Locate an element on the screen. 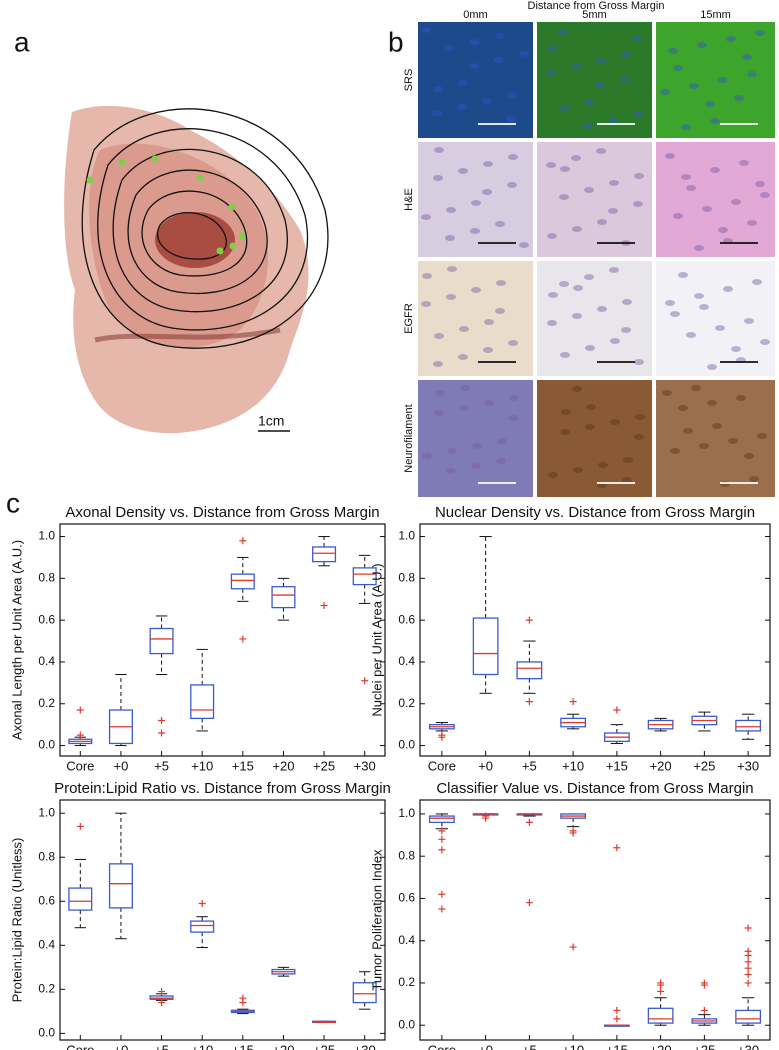 This screenshot has width=779, height=1050. y-tick-label: 1.0 is located at coordinates (406, 536).